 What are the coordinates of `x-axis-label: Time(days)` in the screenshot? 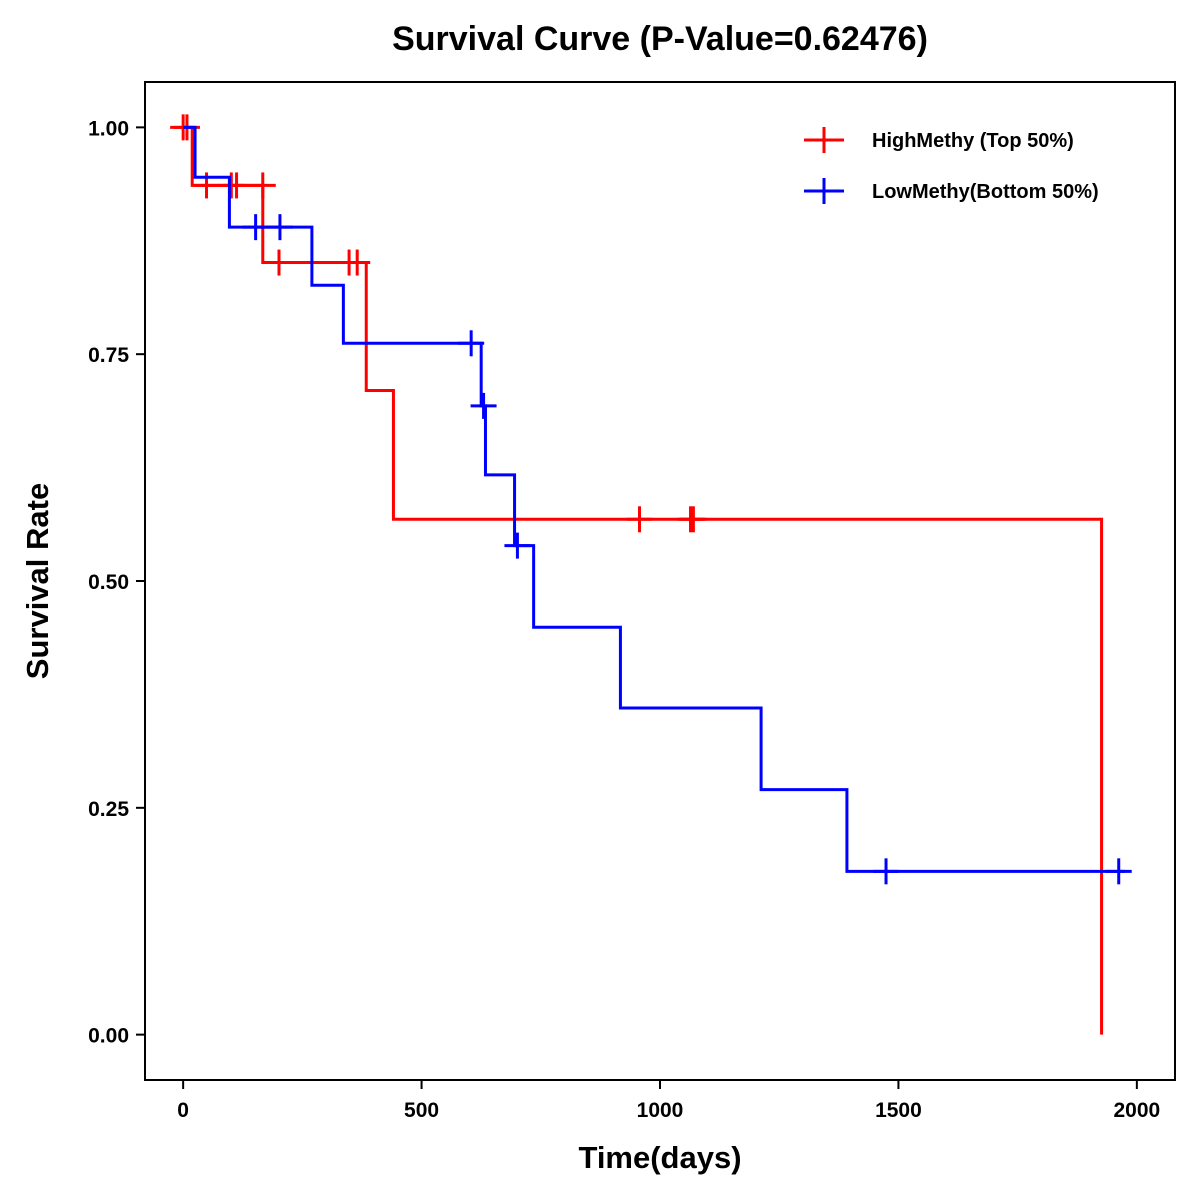 It's located at (659, 1157).